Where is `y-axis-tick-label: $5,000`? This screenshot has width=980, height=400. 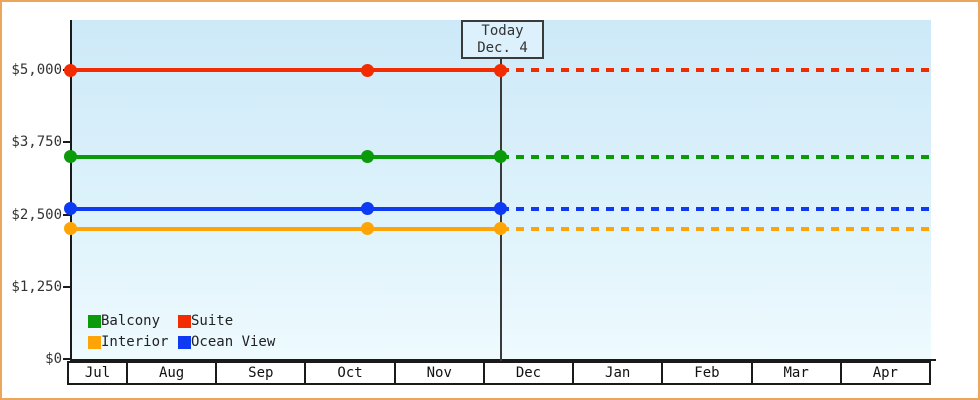 y-axis-tick-label: $5,000 is located at coordinates (36, 70).